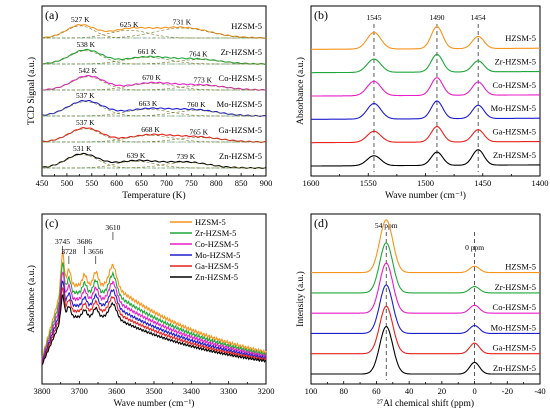  Describe the element at coordinates (240, 130) in the screenshot. I see `series-label-a-4: Ga-HZSM-5` at that location.